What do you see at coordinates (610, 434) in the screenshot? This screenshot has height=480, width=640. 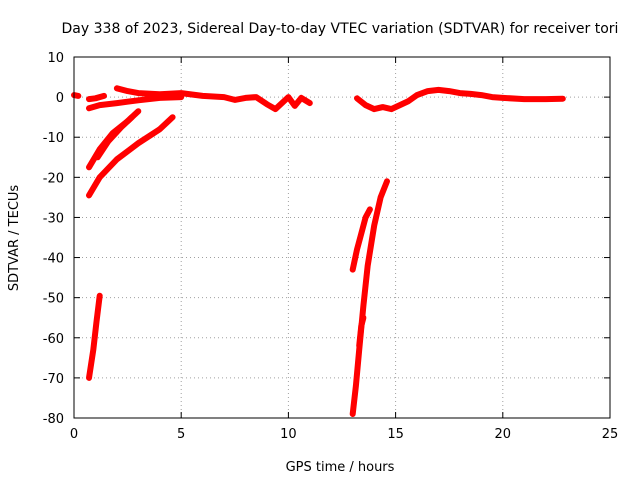 I see `x-tick-label: 25` at bounding box center [610, 434].